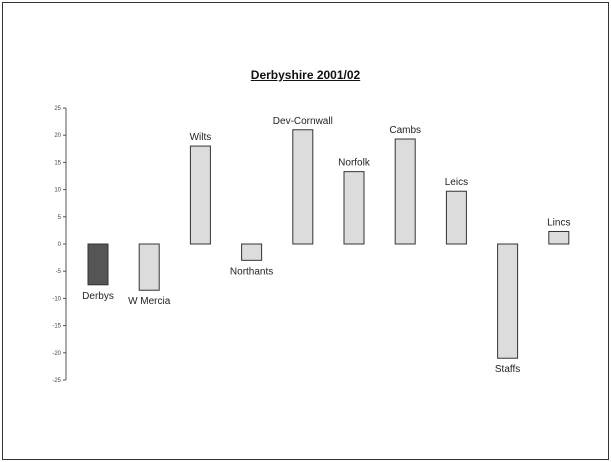 The height and width of the screenshot is (462, 611). Describe the element at coordinates (56, 327) in the screenshot. I see `y-tick-label: -15` at that location.